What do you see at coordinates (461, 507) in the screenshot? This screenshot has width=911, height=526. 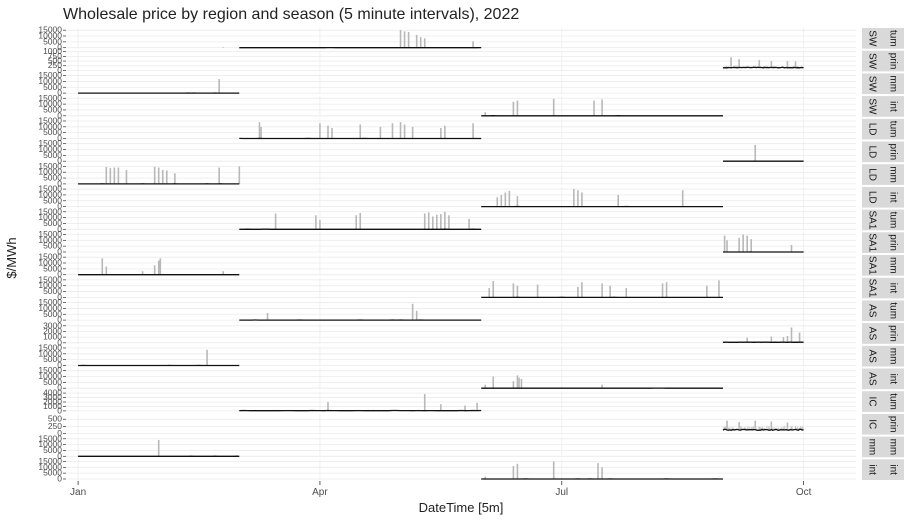 I see `x-axis-label: DateTime [5m]` at bounding box center [461, 507].